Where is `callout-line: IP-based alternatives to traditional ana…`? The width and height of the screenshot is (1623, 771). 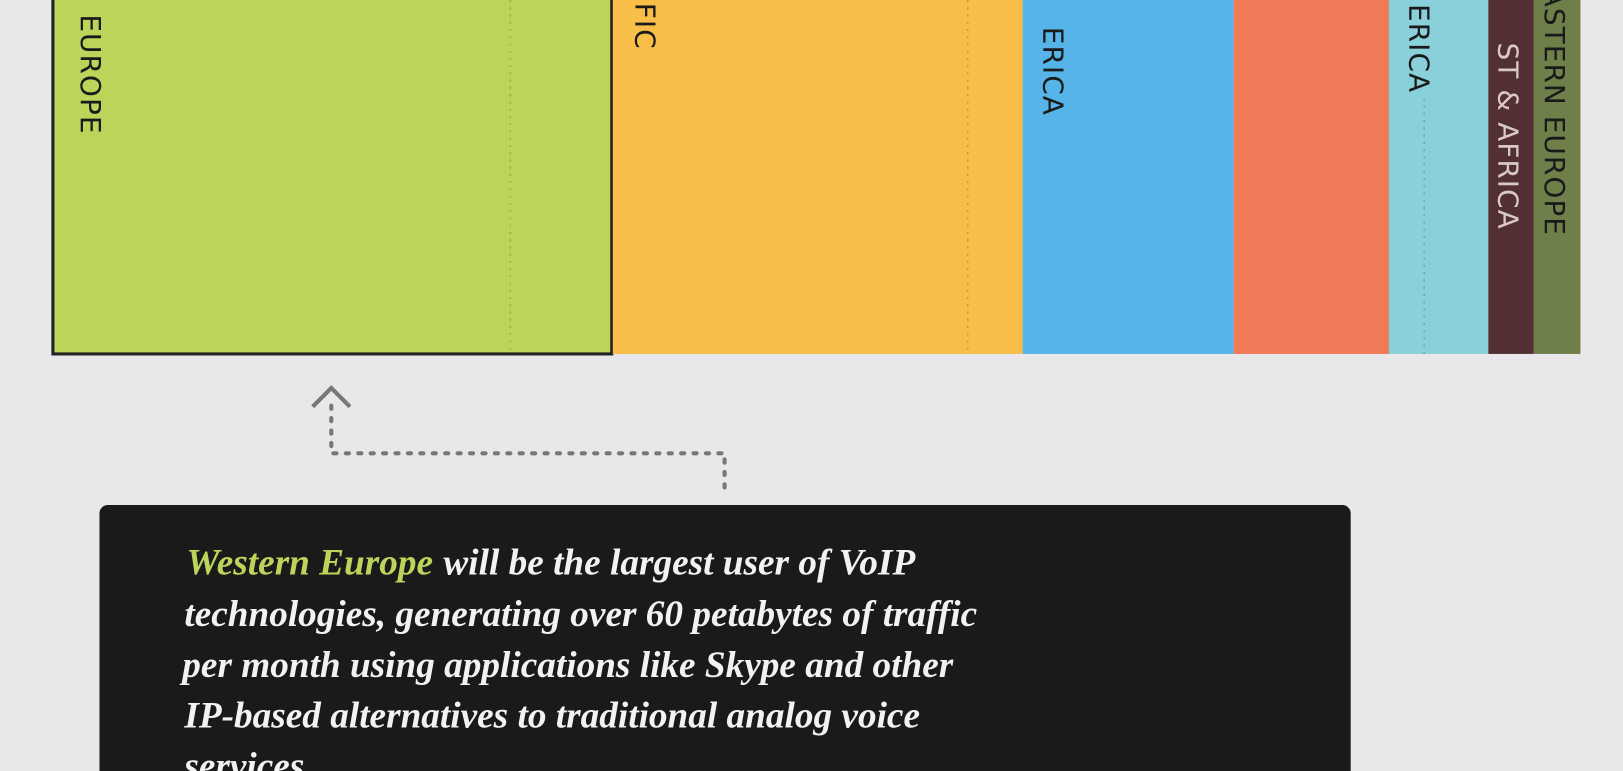
callout-line: IP-based alternatives to traditional ana… is located at coordinates (551, 716).